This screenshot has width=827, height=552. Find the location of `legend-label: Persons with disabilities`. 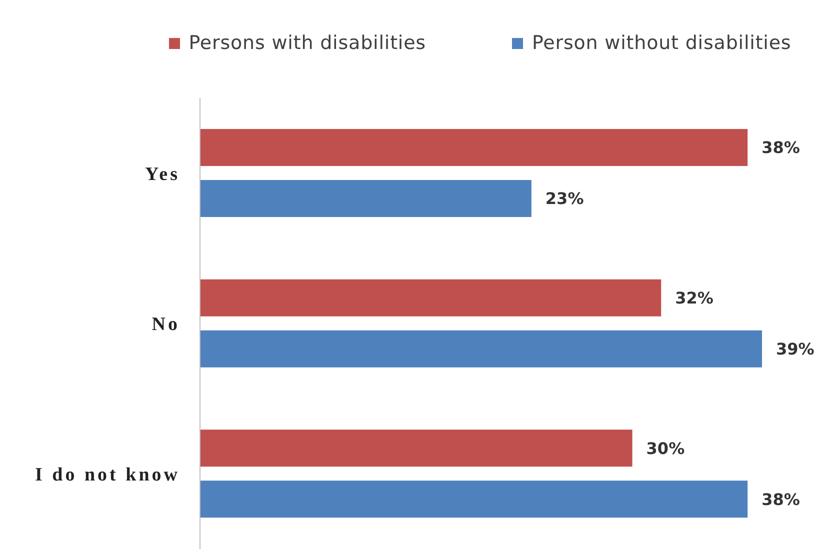

legend-label: Persons with disabilities is located at coordinates (307, 43).